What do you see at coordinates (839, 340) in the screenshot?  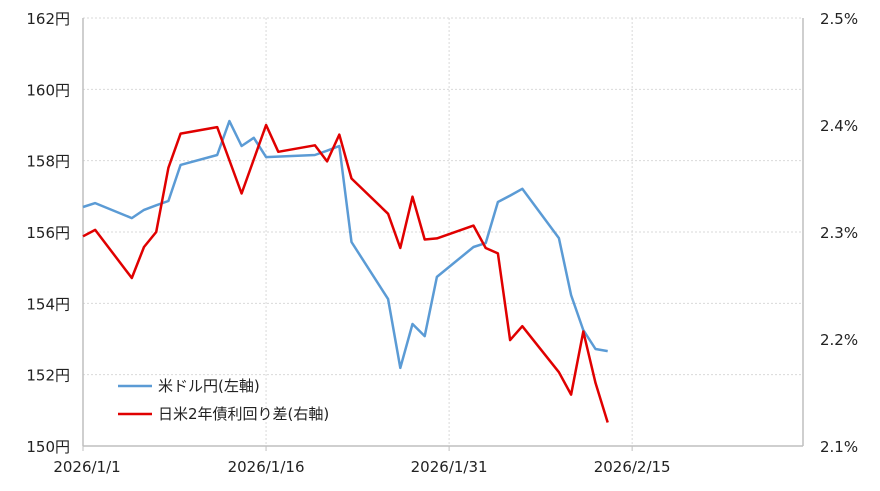 I see `right-axis-tick-label: 2.2%` at bounding box center [839, 340].